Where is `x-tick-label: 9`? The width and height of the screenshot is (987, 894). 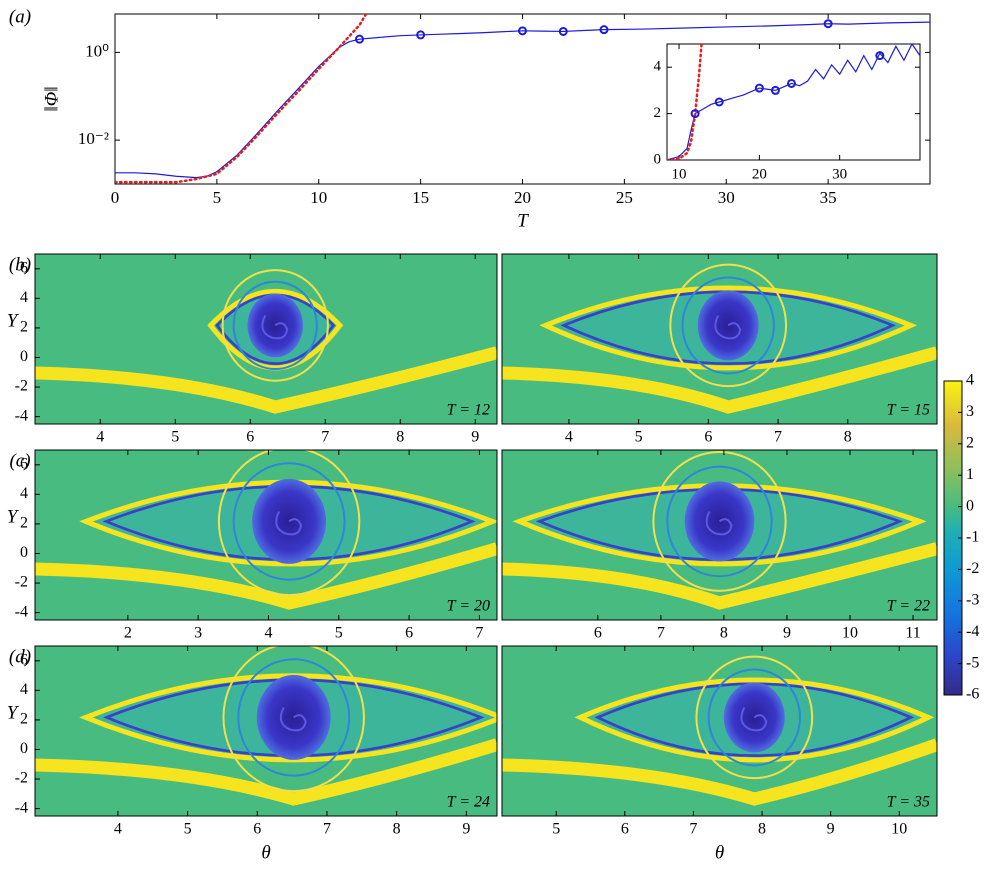 x-tick-label: 9 is located at coordinates (475, 437).